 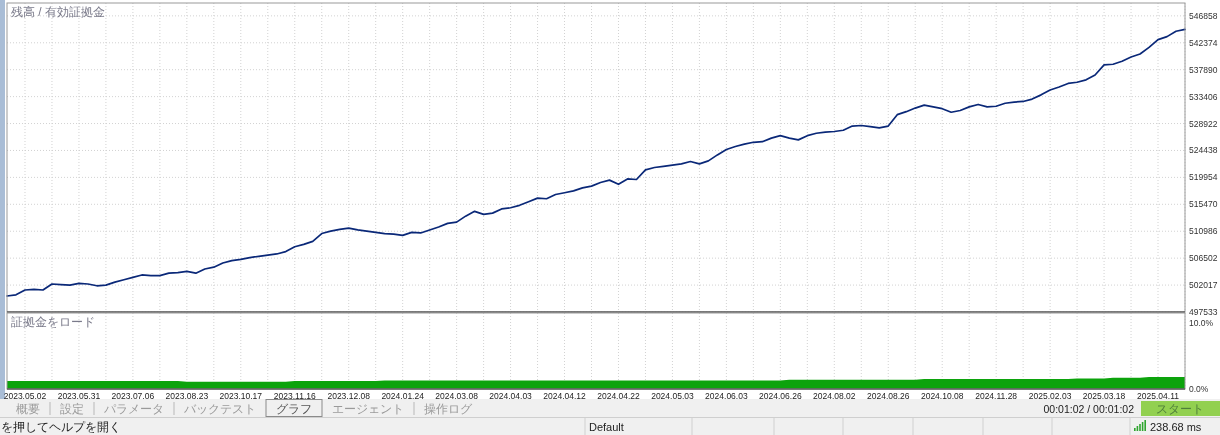 I want to click on chart-title: 証拠金をロード, so click(x=53, y=322).